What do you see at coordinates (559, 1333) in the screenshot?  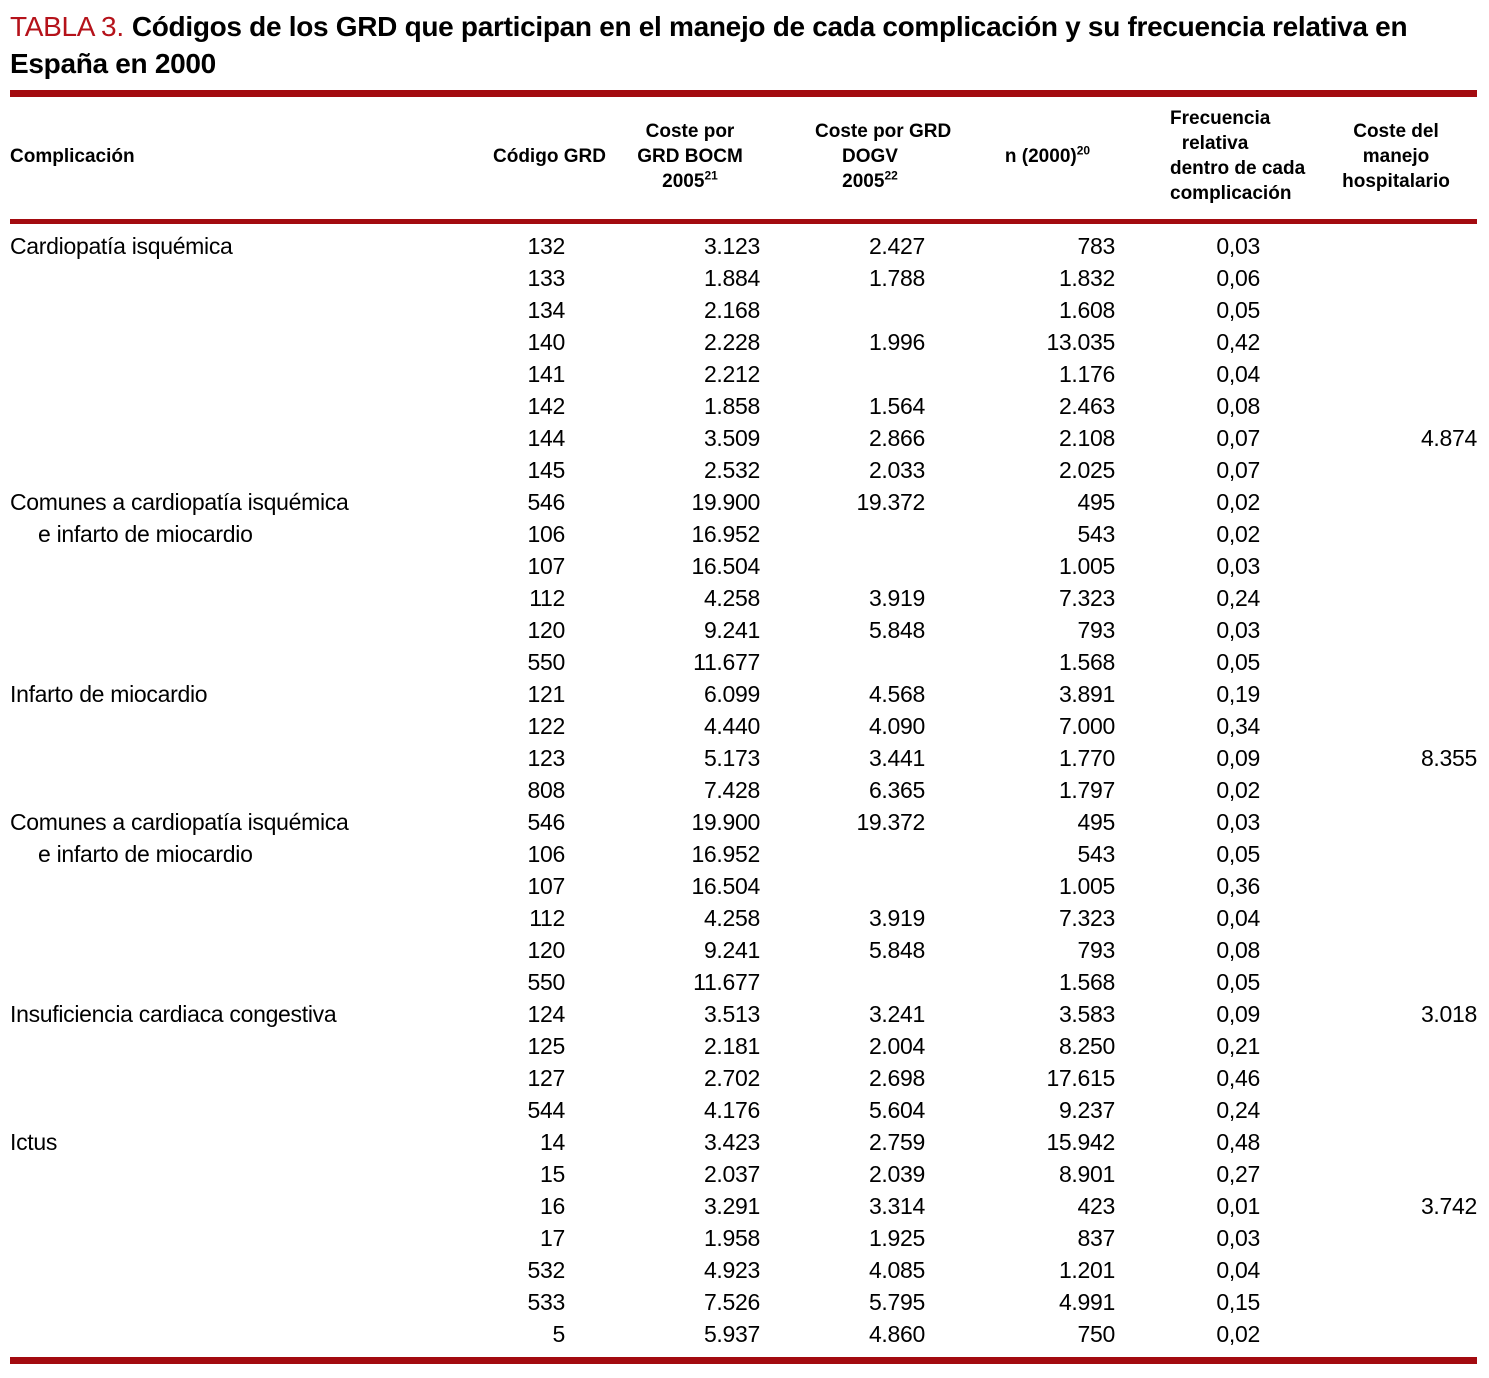 I see `codigo-grd-cell: 5` at bounding box center [559, 1333].